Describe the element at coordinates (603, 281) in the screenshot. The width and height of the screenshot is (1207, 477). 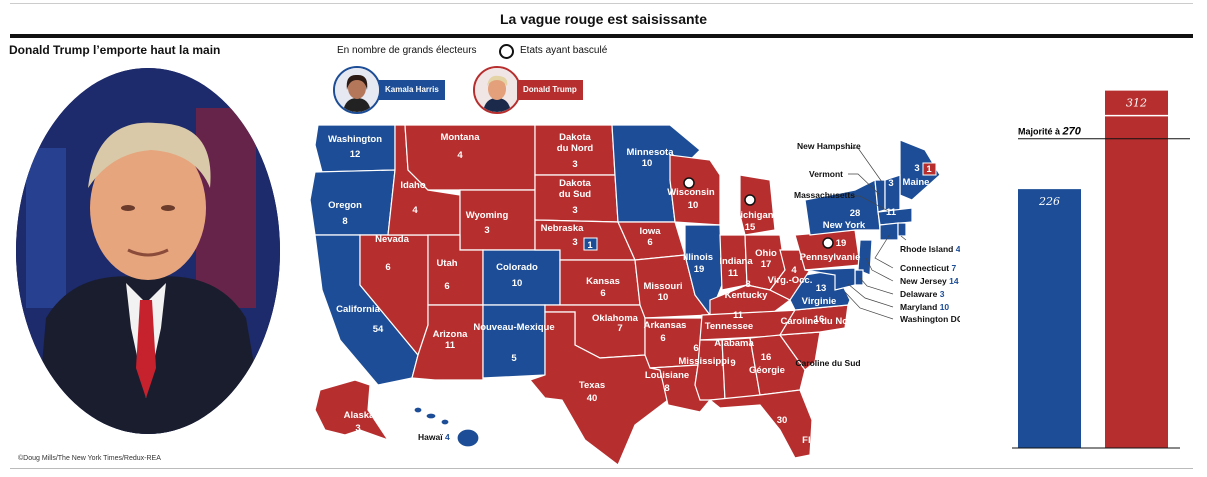
I see `kansas-name-label: Kansas` at that location.